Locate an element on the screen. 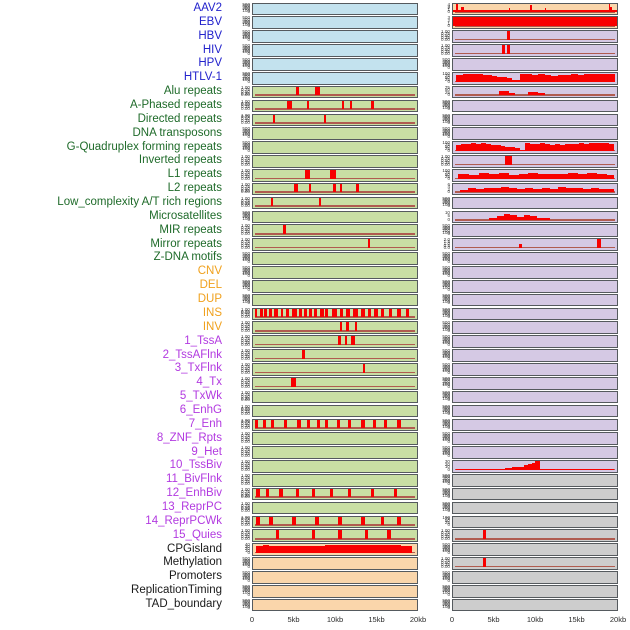 This screenshot has width=630, height=630. track-left-1-tssa is located at coordinates (335, 341).